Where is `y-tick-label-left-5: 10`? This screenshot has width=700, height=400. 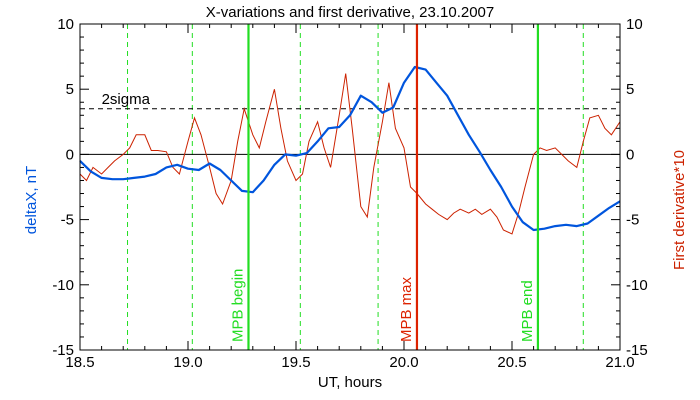
y-tick-label-left-5: 10 is located at coordinates (65, 24).